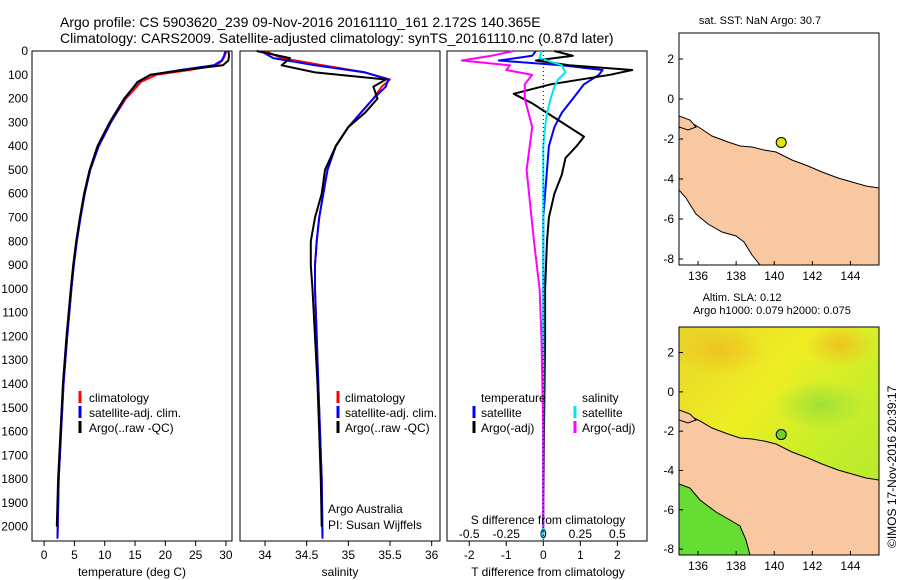 The width and height of the screenshot is (900, 580). Describe the element at coordinates (18, 194) in the screenshot. I see `depth-tick-label: 600` at that location.